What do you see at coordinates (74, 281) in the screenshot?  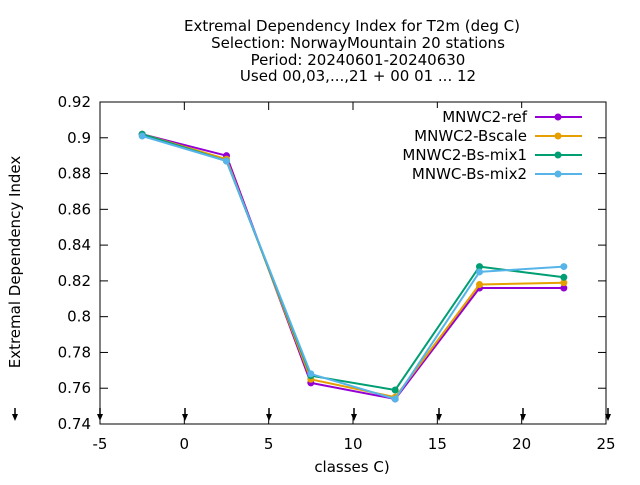 I see `y-tick-label: 0.82` at bounding box center [74, 281].